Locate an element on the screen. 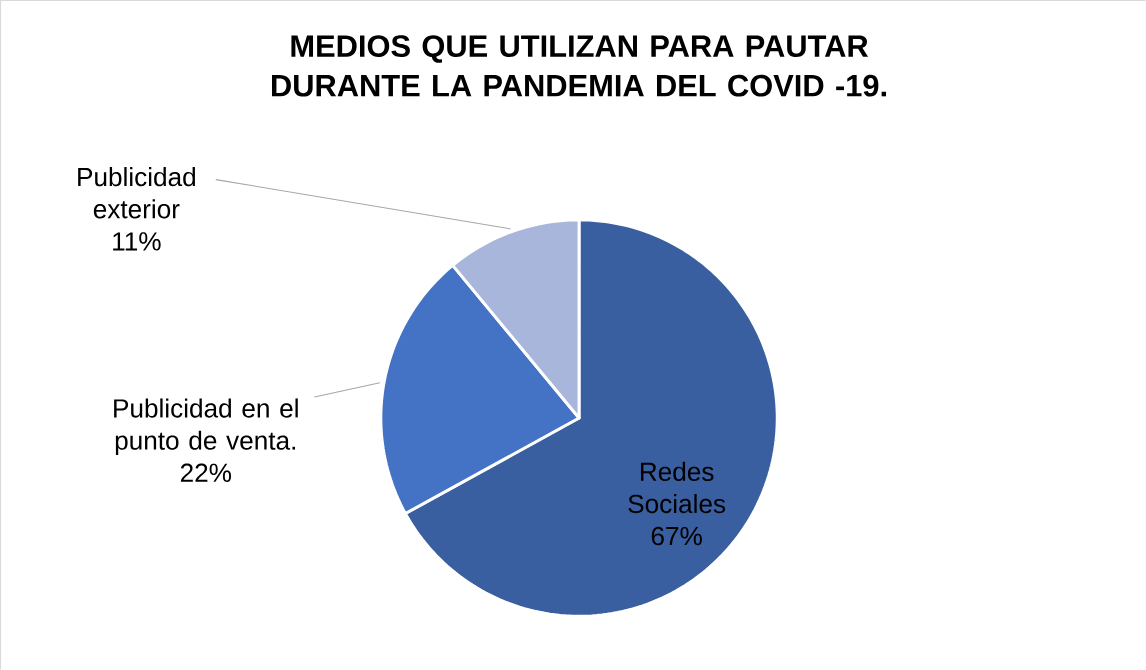 This screenshot has height=670, width=1146. data-label: 11% is located at coordinates (137, 241).